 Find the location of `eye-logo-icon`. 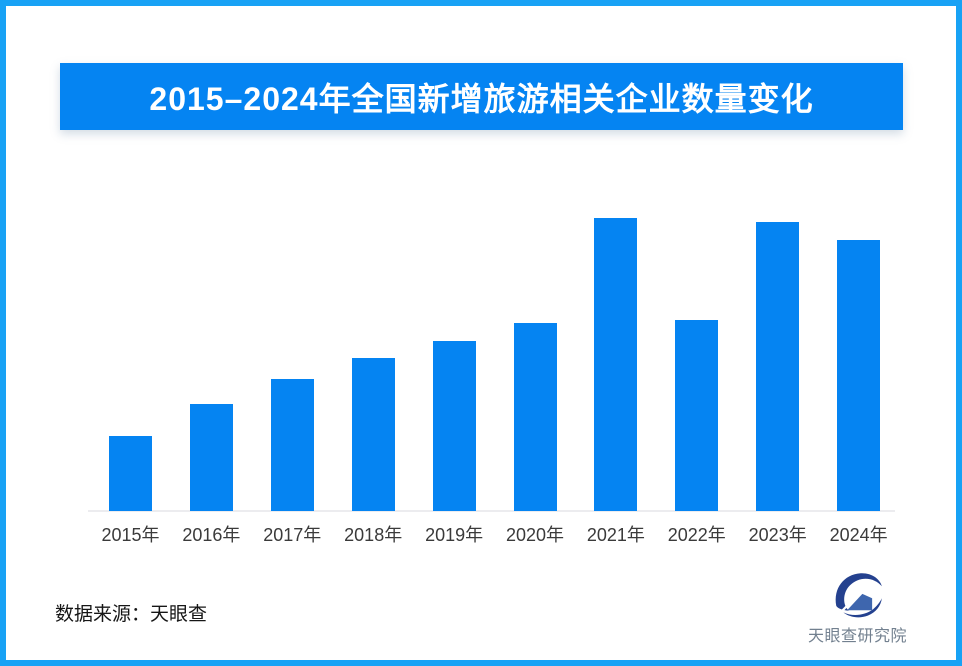

eye-logo-icon is located at coordinates (858, 595).